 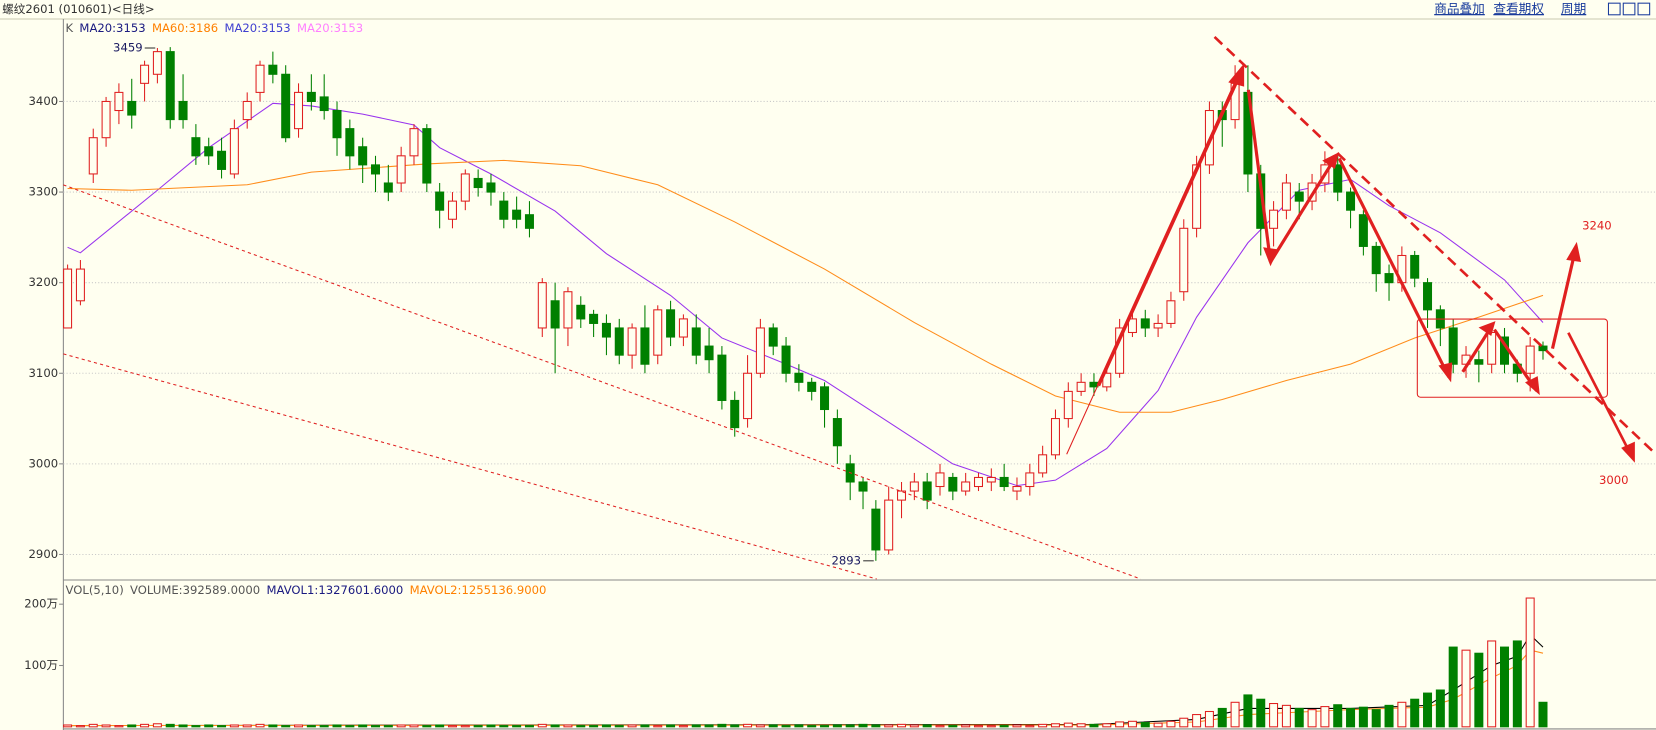 I want to click on link: 查看期权, so click(x=1518, y=8).